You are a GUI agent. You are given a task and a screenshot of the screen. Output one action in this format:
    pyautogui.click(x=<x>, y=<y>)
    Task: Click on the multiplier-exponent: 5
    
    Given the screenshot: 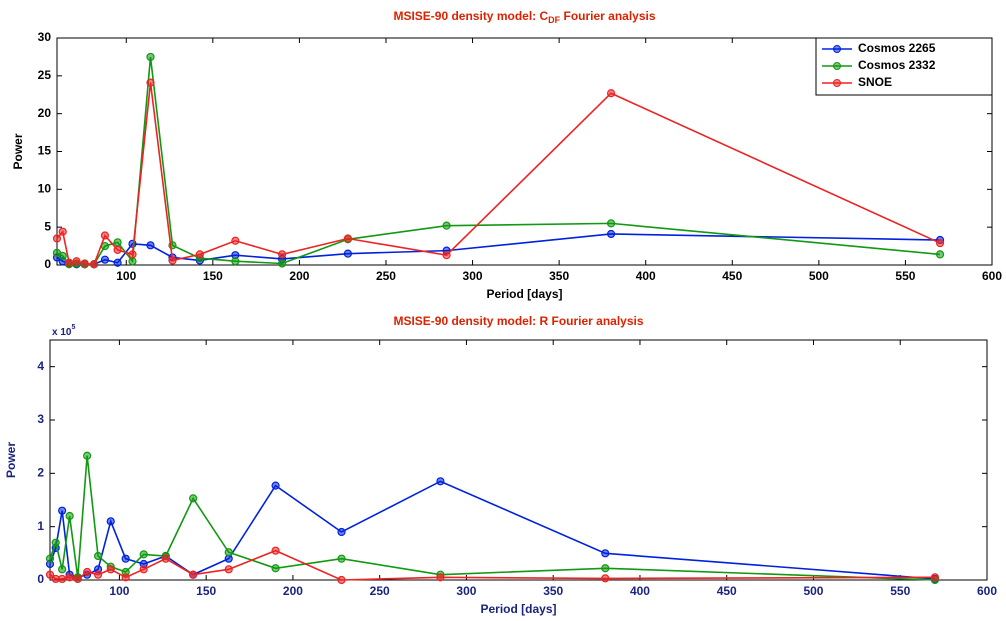 What is the action you would take?
    pyautogui.click(x=73, y=327)
    